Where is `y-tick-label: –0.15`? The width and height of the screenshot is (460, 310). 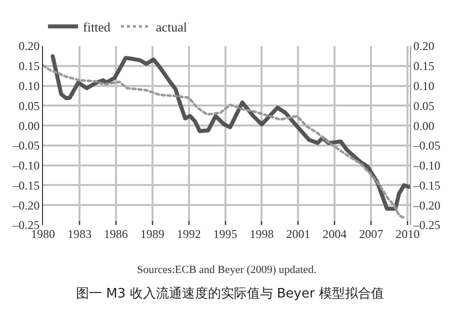
y-tick-label: –0.15 is located at coordinates (26, 185).